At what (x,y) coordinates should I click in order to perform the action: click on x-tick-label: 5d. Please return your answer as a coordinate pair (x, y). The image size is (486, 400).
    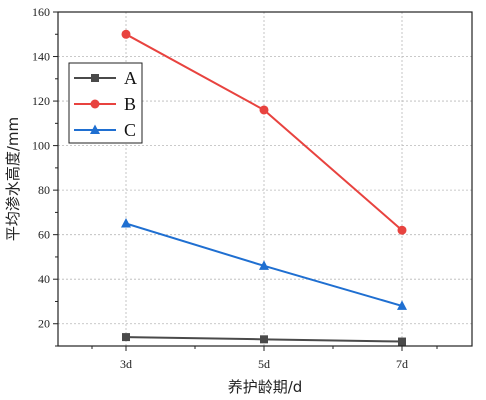
    Looking at the image, I should click on (264, 364).